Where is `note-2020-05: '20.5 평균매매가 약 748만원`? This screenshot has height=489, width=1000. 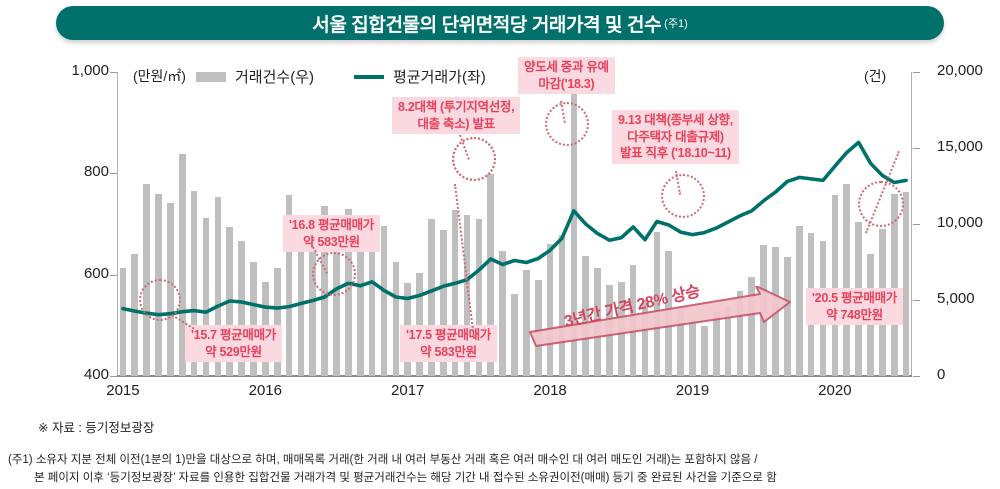 note-2020-05: '20.5 평균매매가 약 748만원 is located at coordinates (854, 306).